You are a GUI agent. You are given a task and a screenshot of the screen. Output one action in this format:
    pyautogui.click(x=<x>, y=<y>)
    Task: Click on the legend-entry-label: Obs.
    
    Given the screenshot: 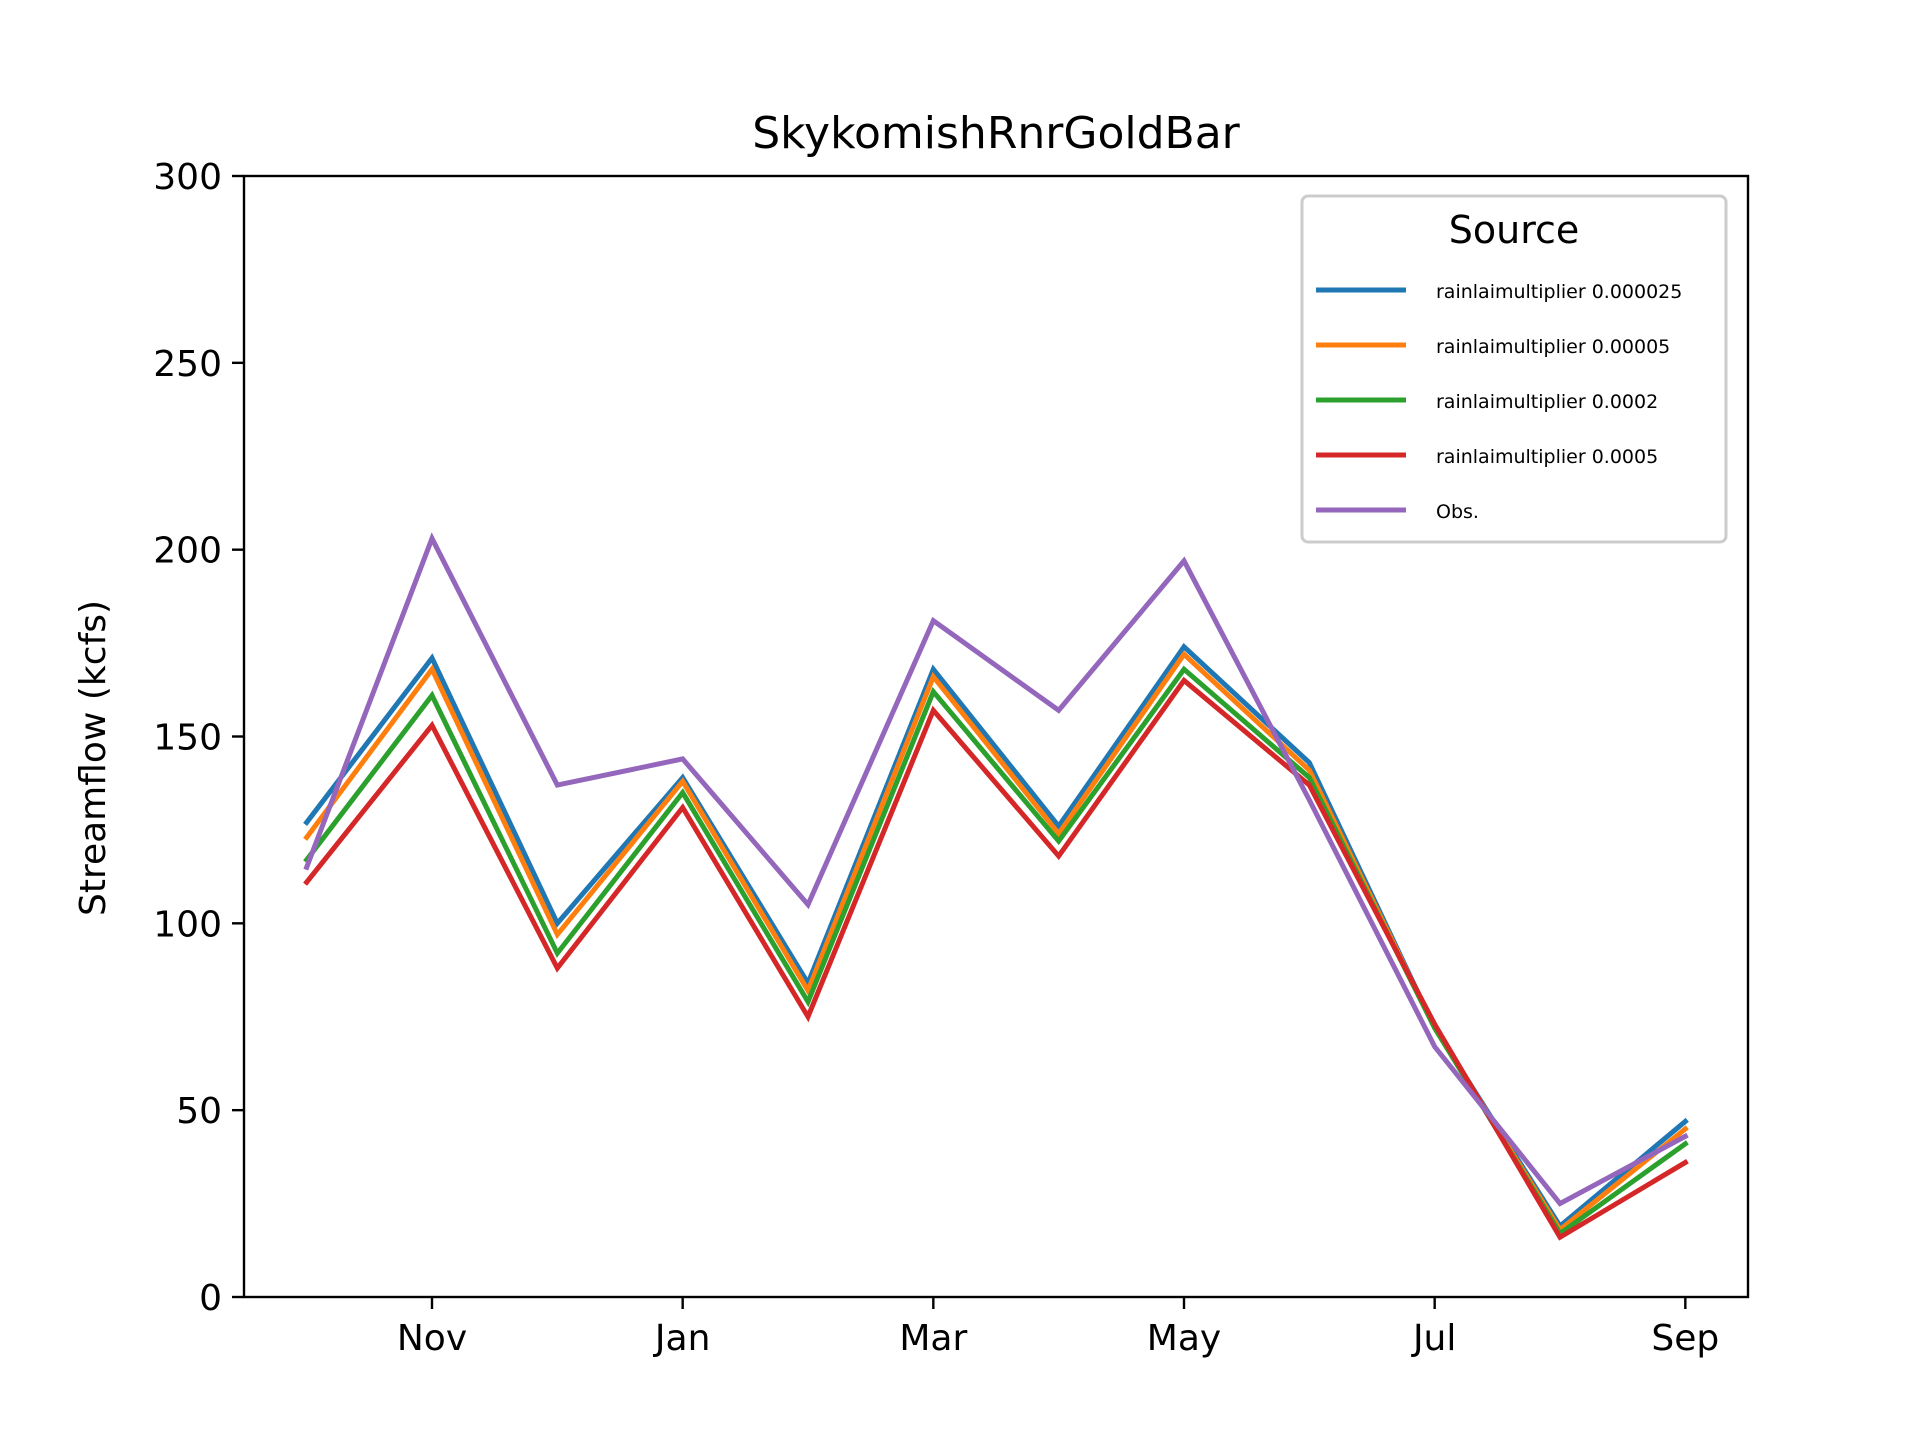 What is the action you would take?
    pyautogui.click(x=1457, y=512)
    